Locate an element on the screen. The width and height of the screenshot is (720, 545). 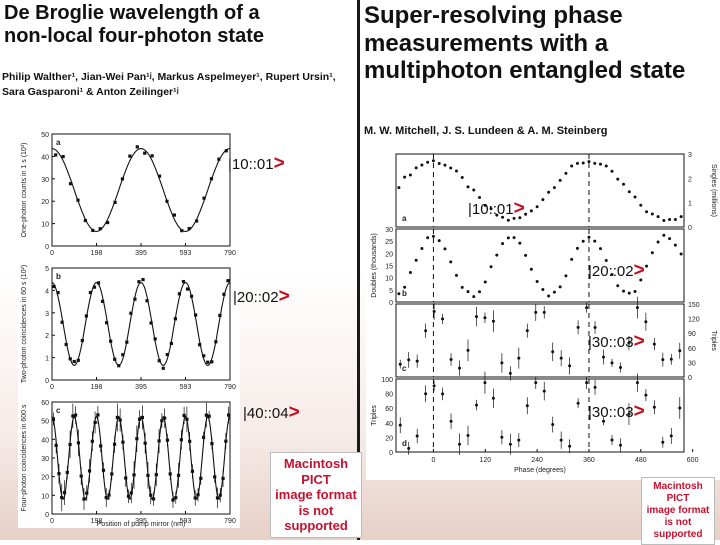
y-tick-label: 40 is located at coordinates (45, 157).